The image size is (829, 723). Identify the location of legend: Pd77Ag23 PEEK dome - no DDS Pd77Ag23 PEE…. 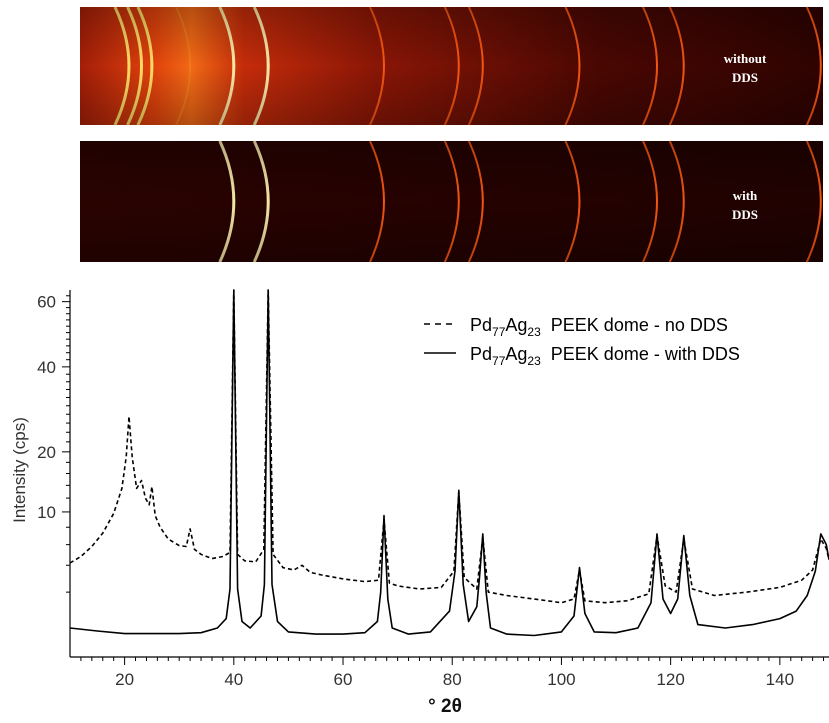
(582, 341).